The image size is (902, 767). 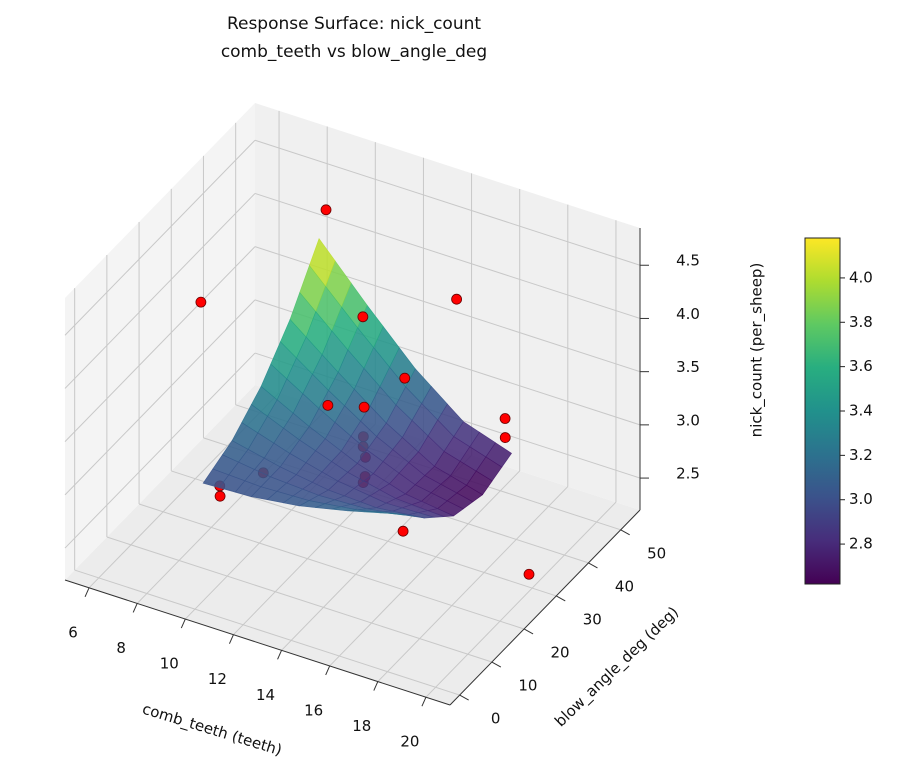 I want to click on z-tick-label: 4.0, so click(x=688, y=314).